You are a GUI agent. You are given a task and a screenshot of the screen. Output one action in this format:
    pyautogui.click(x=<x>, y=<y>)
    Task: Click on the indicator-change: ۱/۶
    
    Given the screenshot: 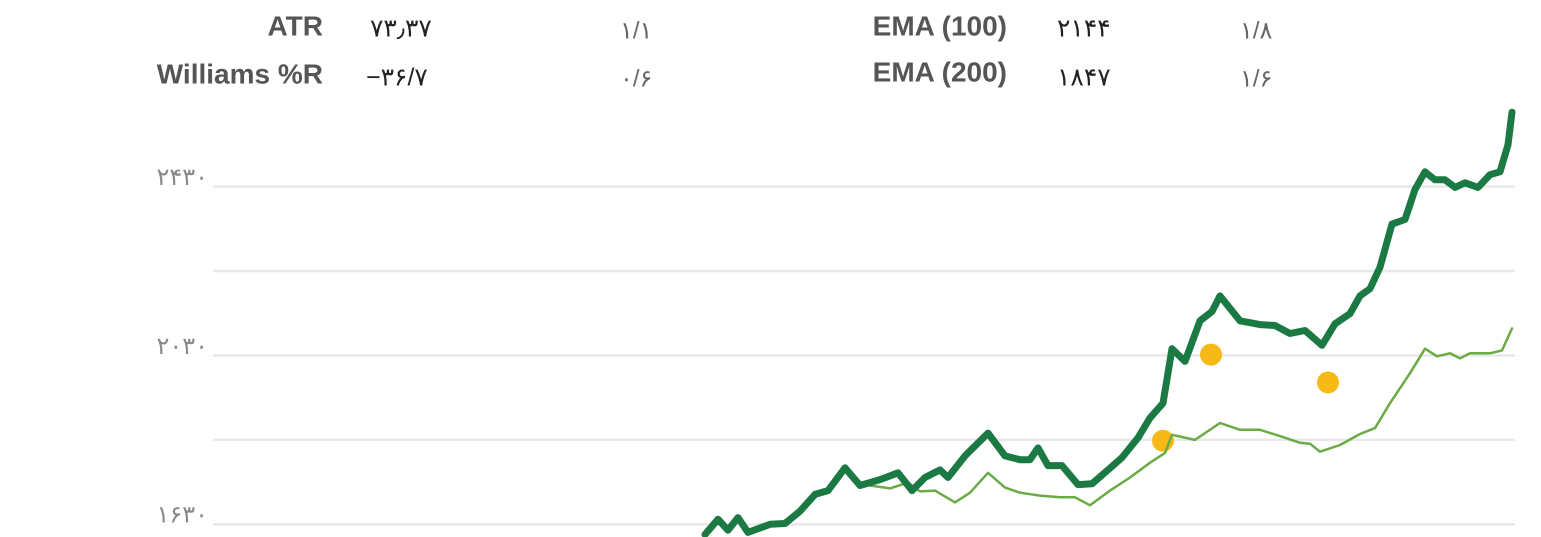 What is the action you would take?
    pyautogui.click(x=1256, y=78)
    